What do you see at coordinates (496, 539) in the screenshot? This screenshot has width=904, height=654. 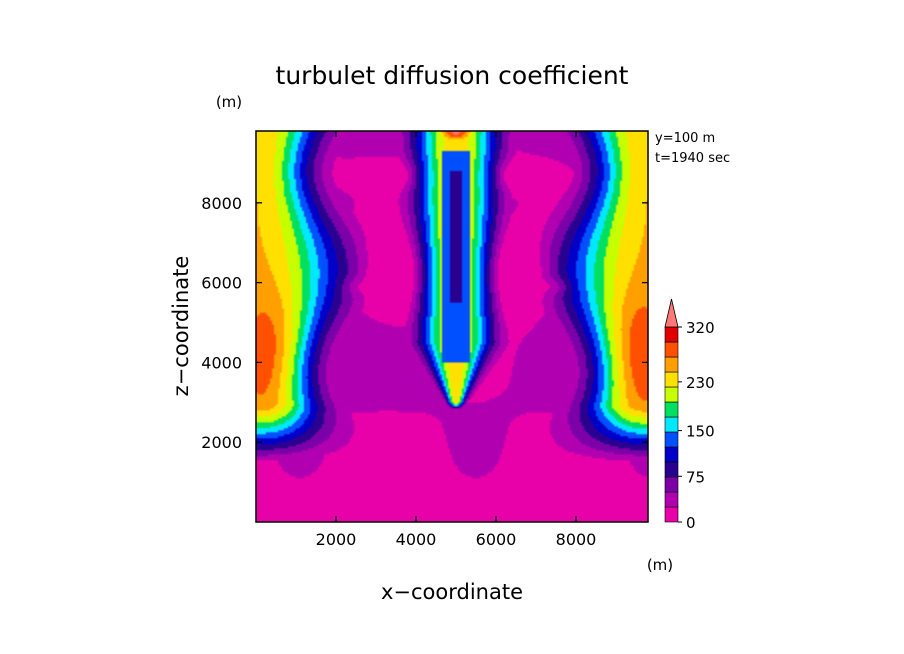 I see `x-tick-label: 6000` at bounding box center [496, 539].